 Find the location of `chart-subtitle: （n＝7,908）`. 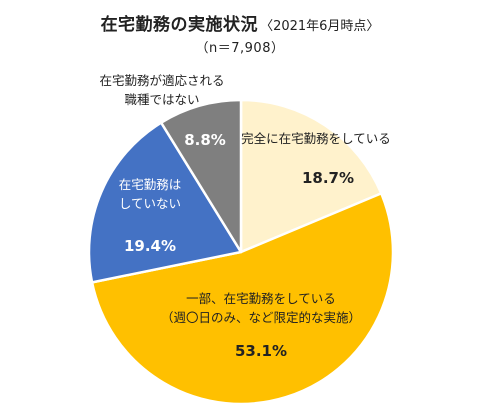

chart-subtitle: （n＝7,908） is located at coordinates (240, 48).